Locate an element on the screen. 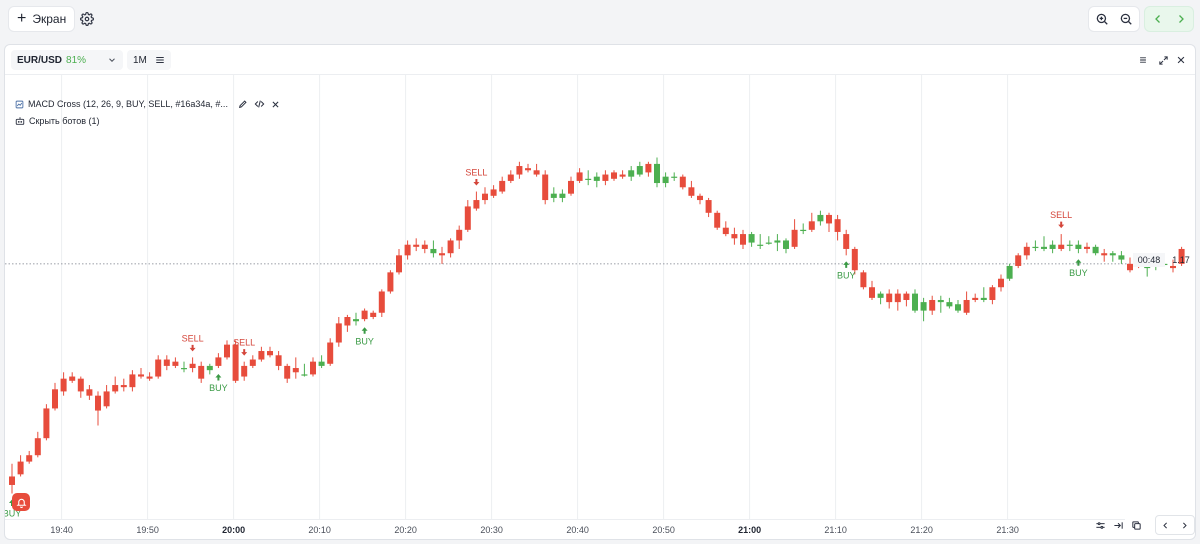 Image resolution: width=1200 pixels, height=544 pixels. signal-label: SELL is located at coordinates (244, 343).